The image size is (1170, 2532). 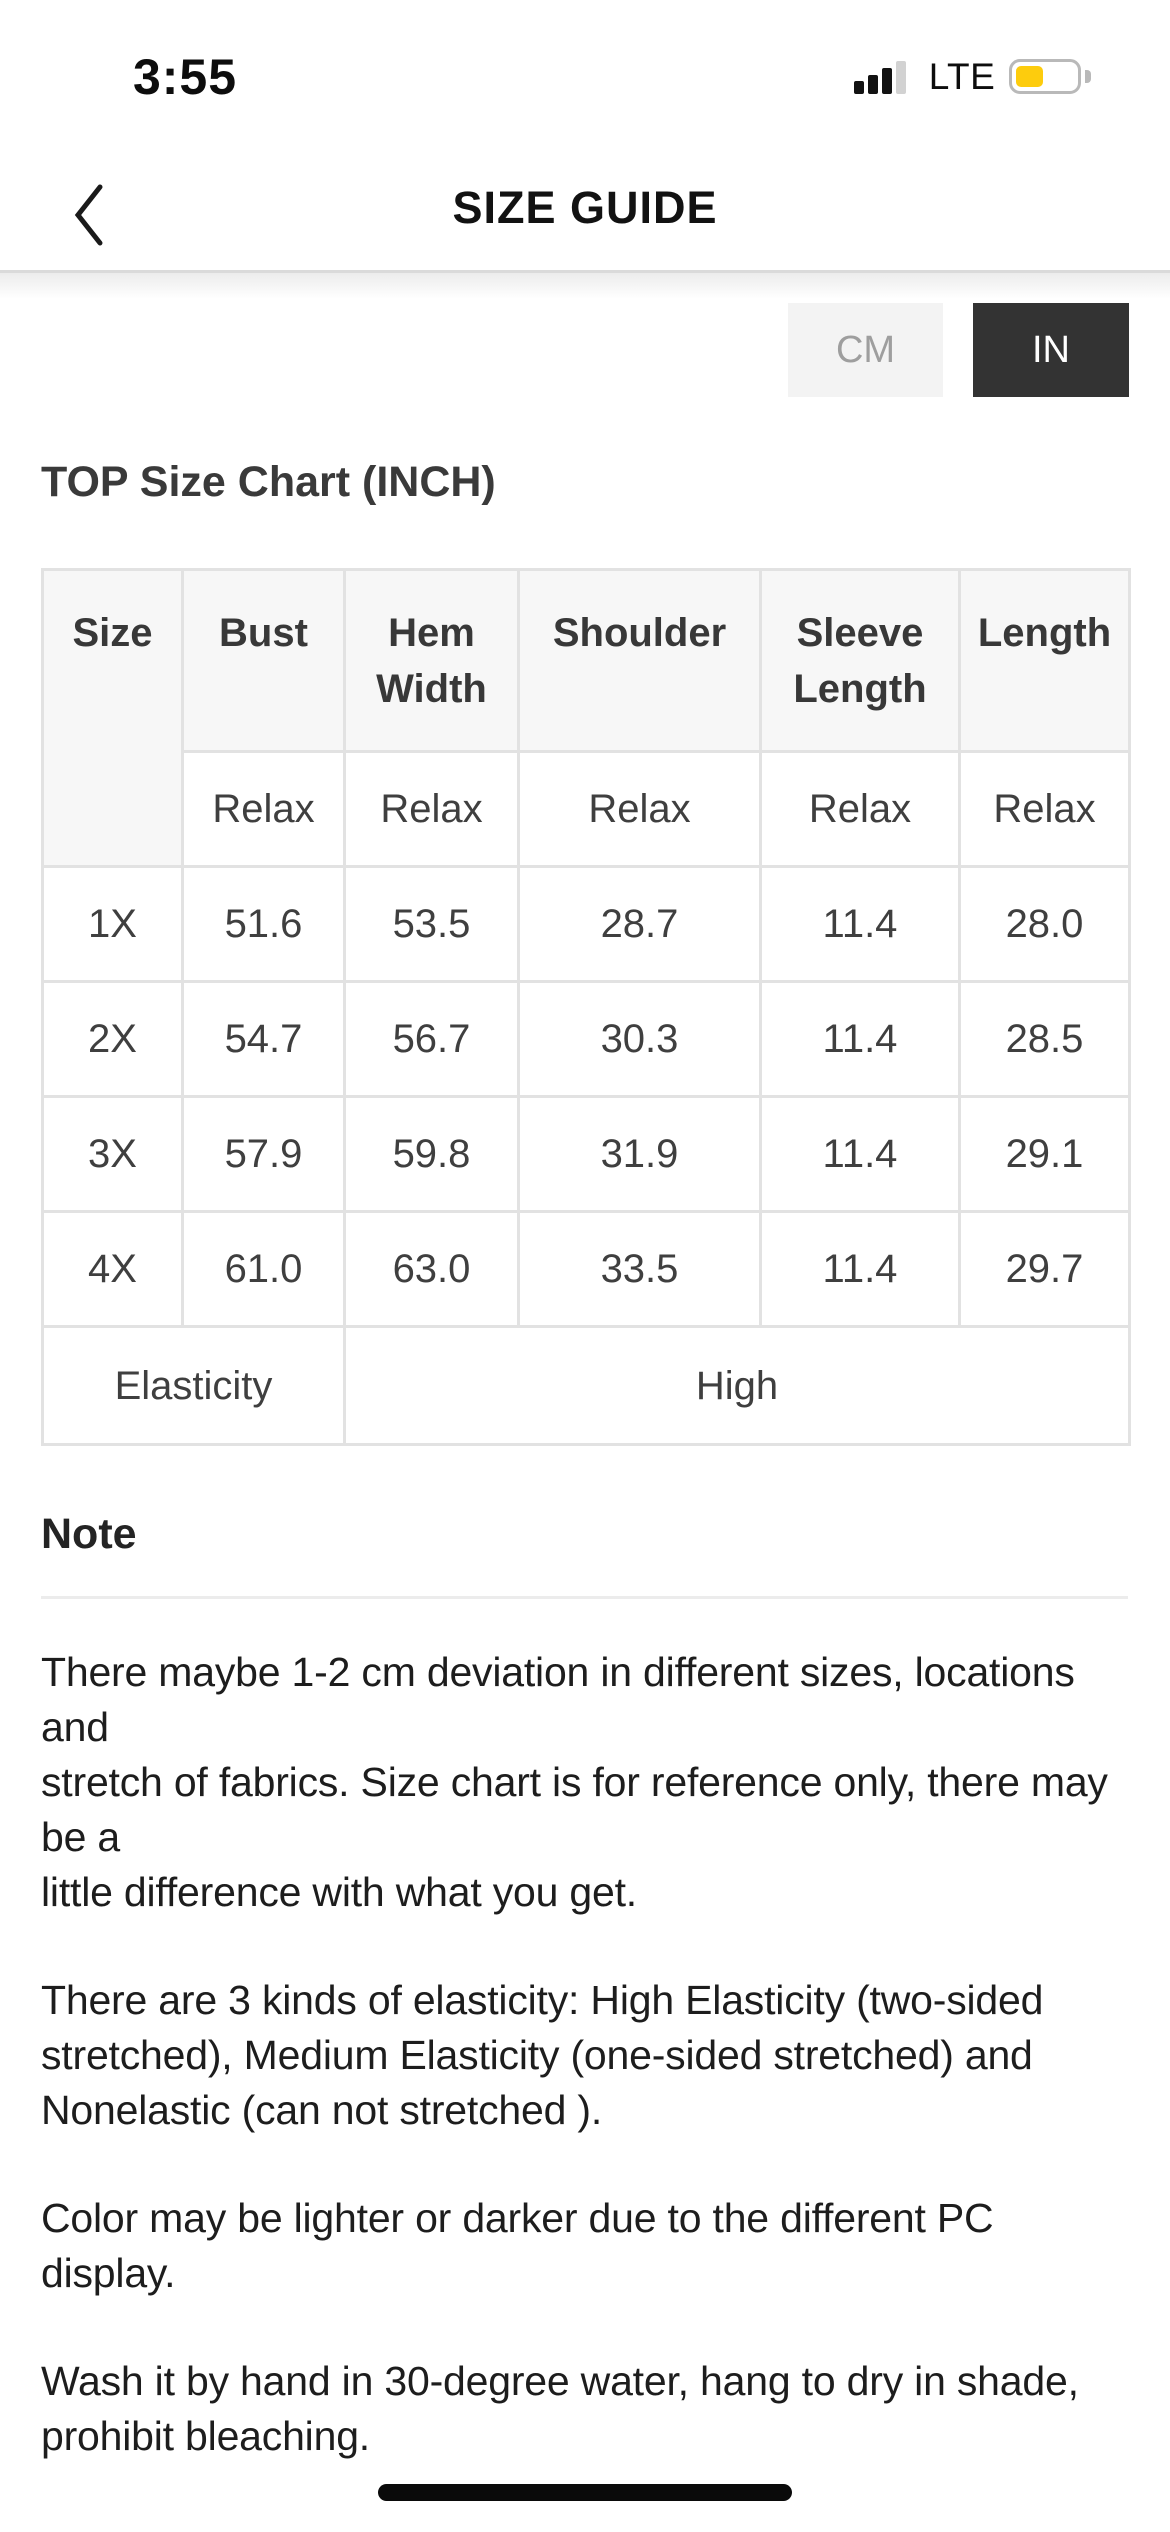 I want to click on size-cell: 4X, so click(x=112, y=1269).